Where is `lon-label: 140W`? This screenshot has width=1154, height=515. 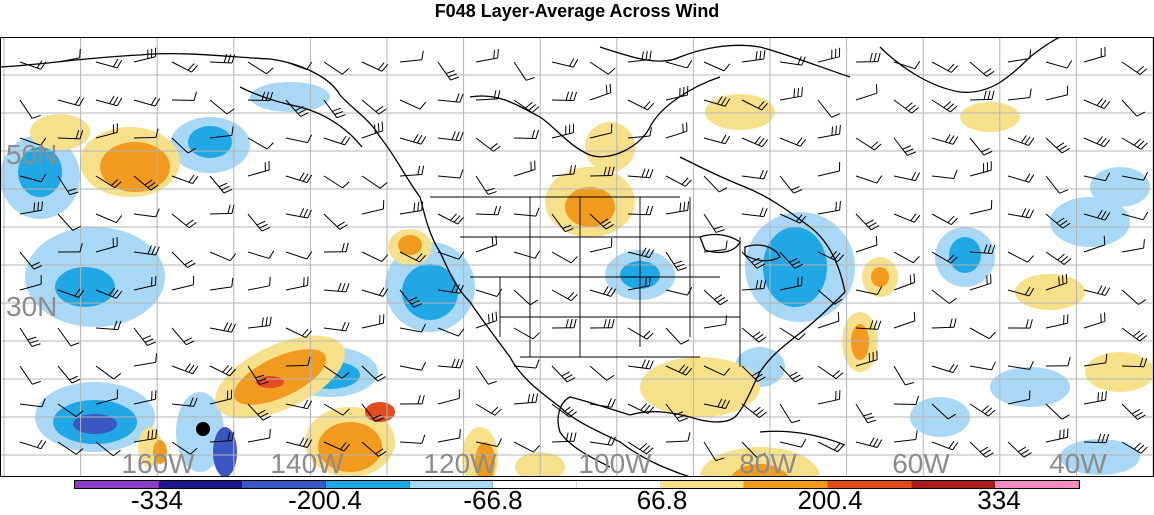 lon-label: 140W is located at coordinates (307, 462).